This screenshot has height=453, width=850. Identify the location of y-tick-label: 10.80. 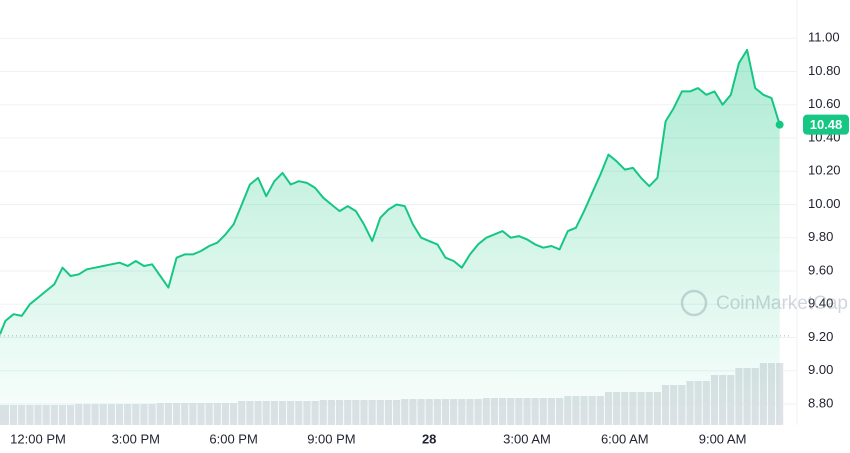
(824, 70).